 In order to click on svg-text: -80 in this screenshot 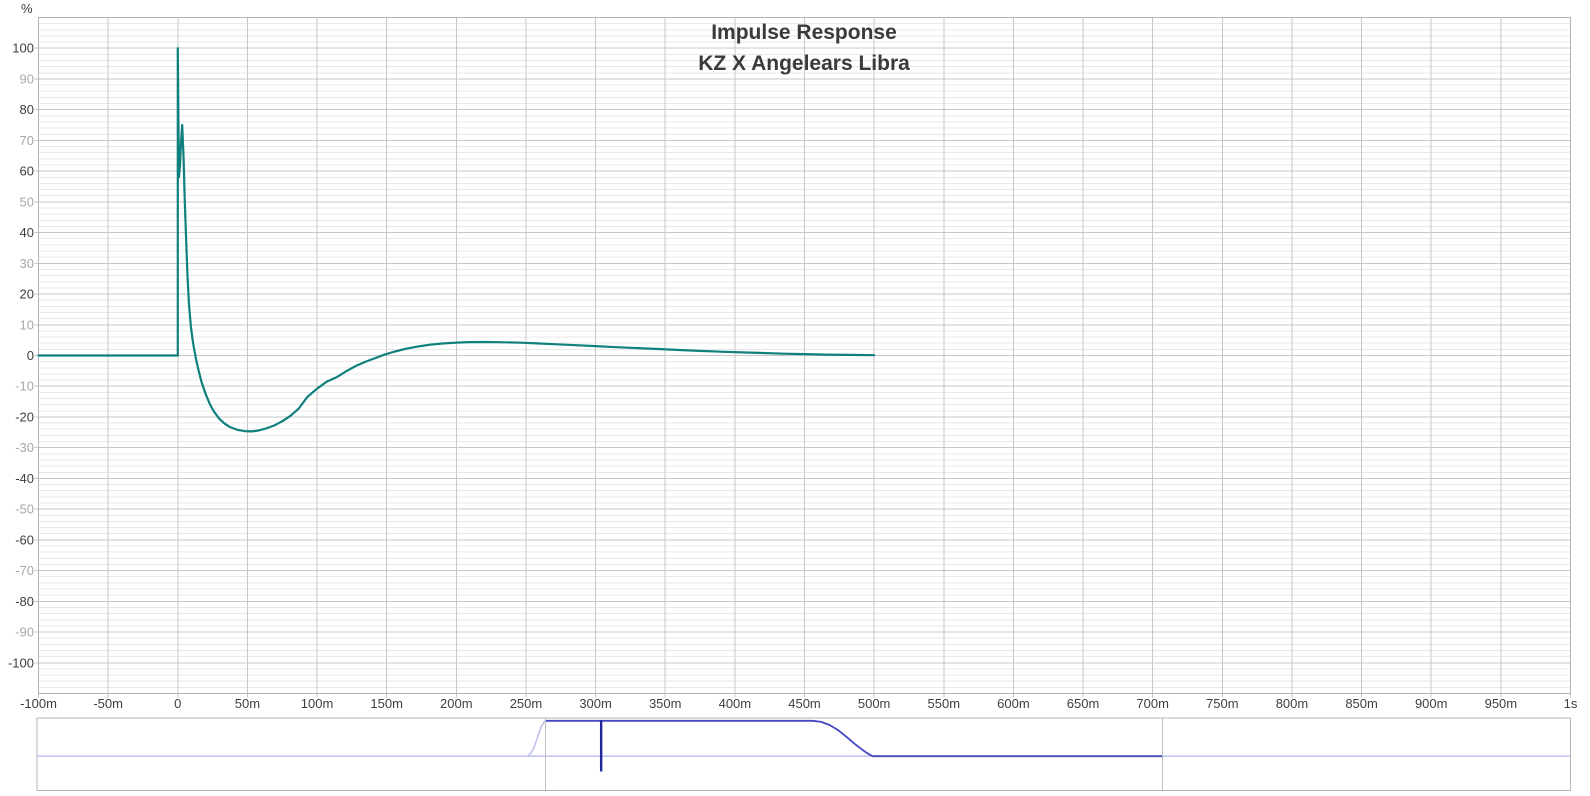, I will do `click(24, 601)`.